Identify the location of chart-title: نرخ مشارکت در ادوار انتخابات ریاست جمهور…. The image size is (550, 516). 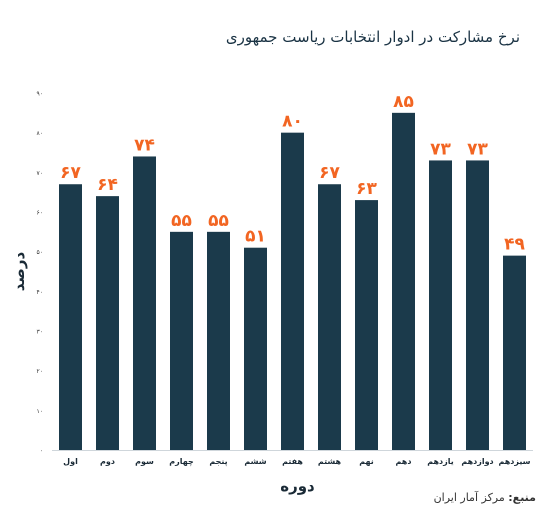
(372, 37).